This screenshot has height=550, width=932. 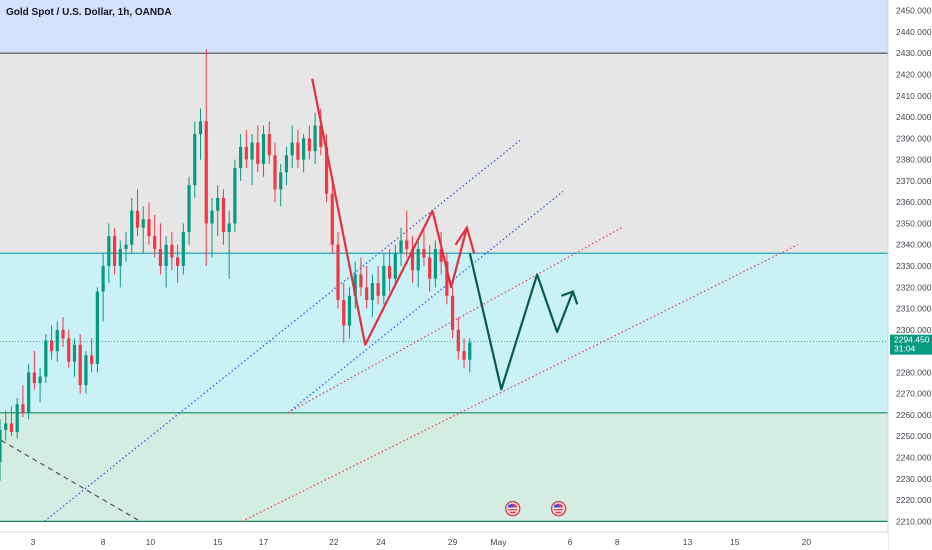 What do you see at coordinates (914, 415) in the screenshot?
I see `price-tick-label: 2260.000` at bounding box center [914, 415].